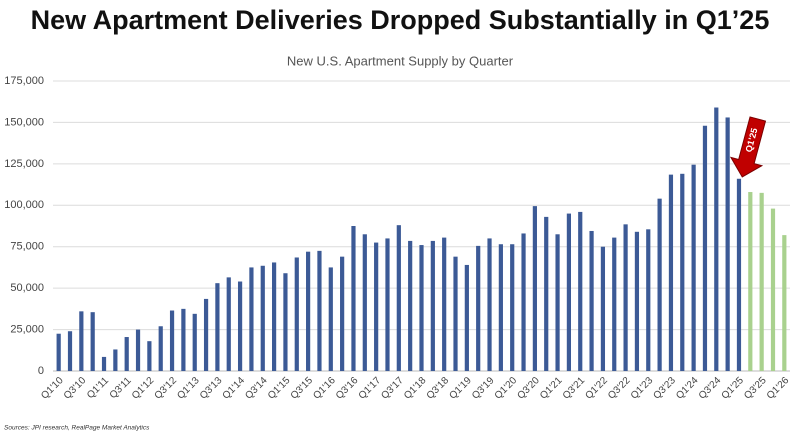 Image resolution: width=800 pixels, height=447 pixels. I want to click on arrow-shape, so click(748, 147).